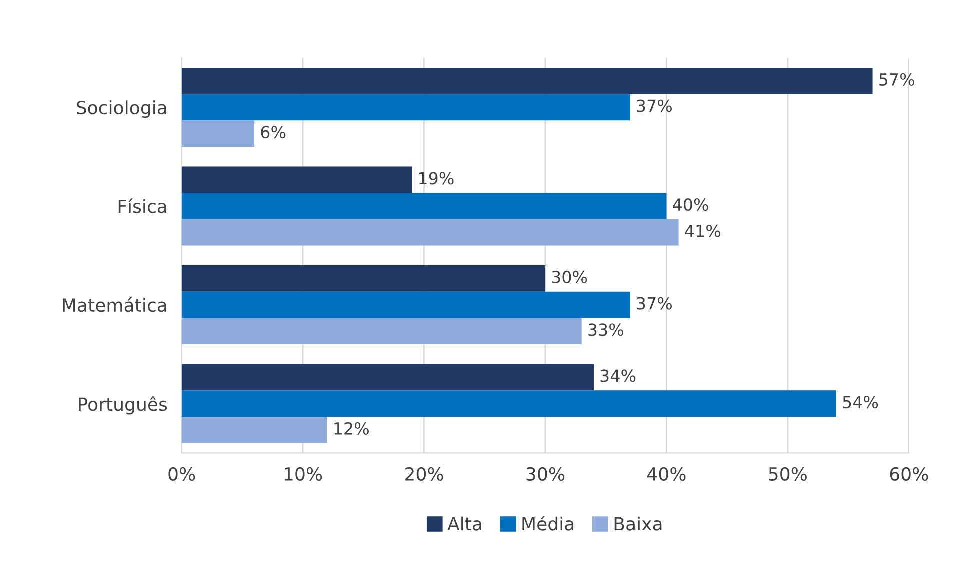 This screenshot has height=581, width=957. What do you see at coordinates (690, 205) in the screenshot?
I see `data-label: 40%` at bounding box center [690, 205].